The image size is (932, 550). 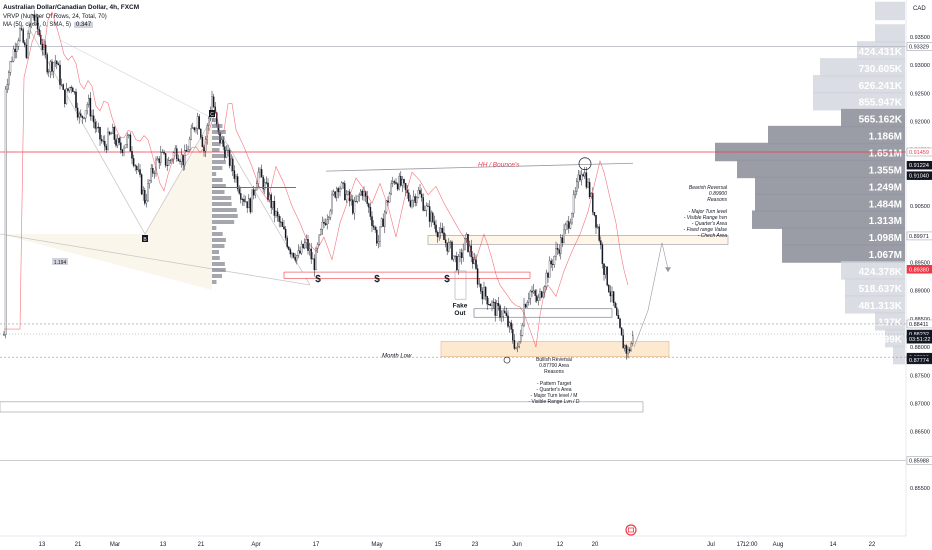 What do you see at coordinates (55, 17) in the screenshot?
I see `vrvp-legend: VRVP (Number Of Rows, 24, Total, 70)` at bounding box center [55, 17].